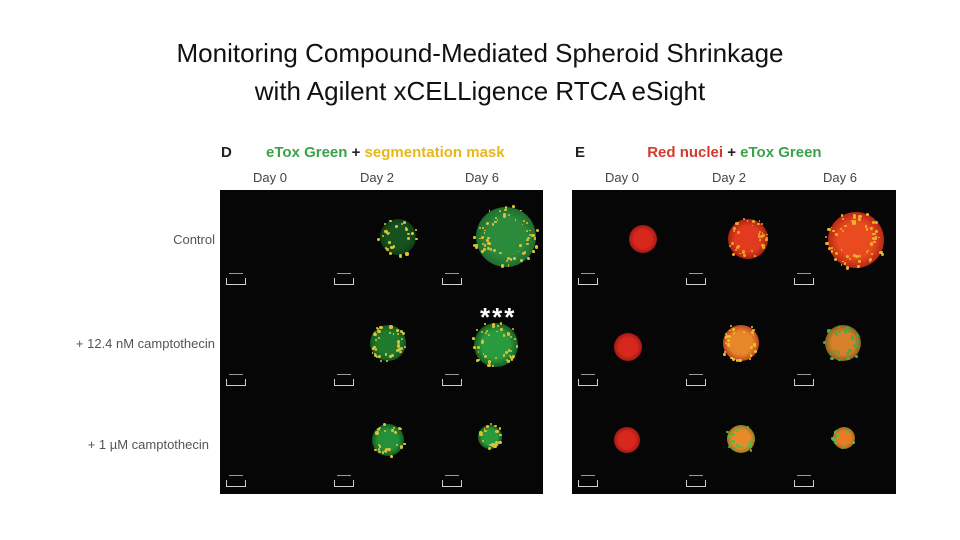 This screenshot has width=960, height=540. I want to click on panel-d-plus: +, so click(356, 152).